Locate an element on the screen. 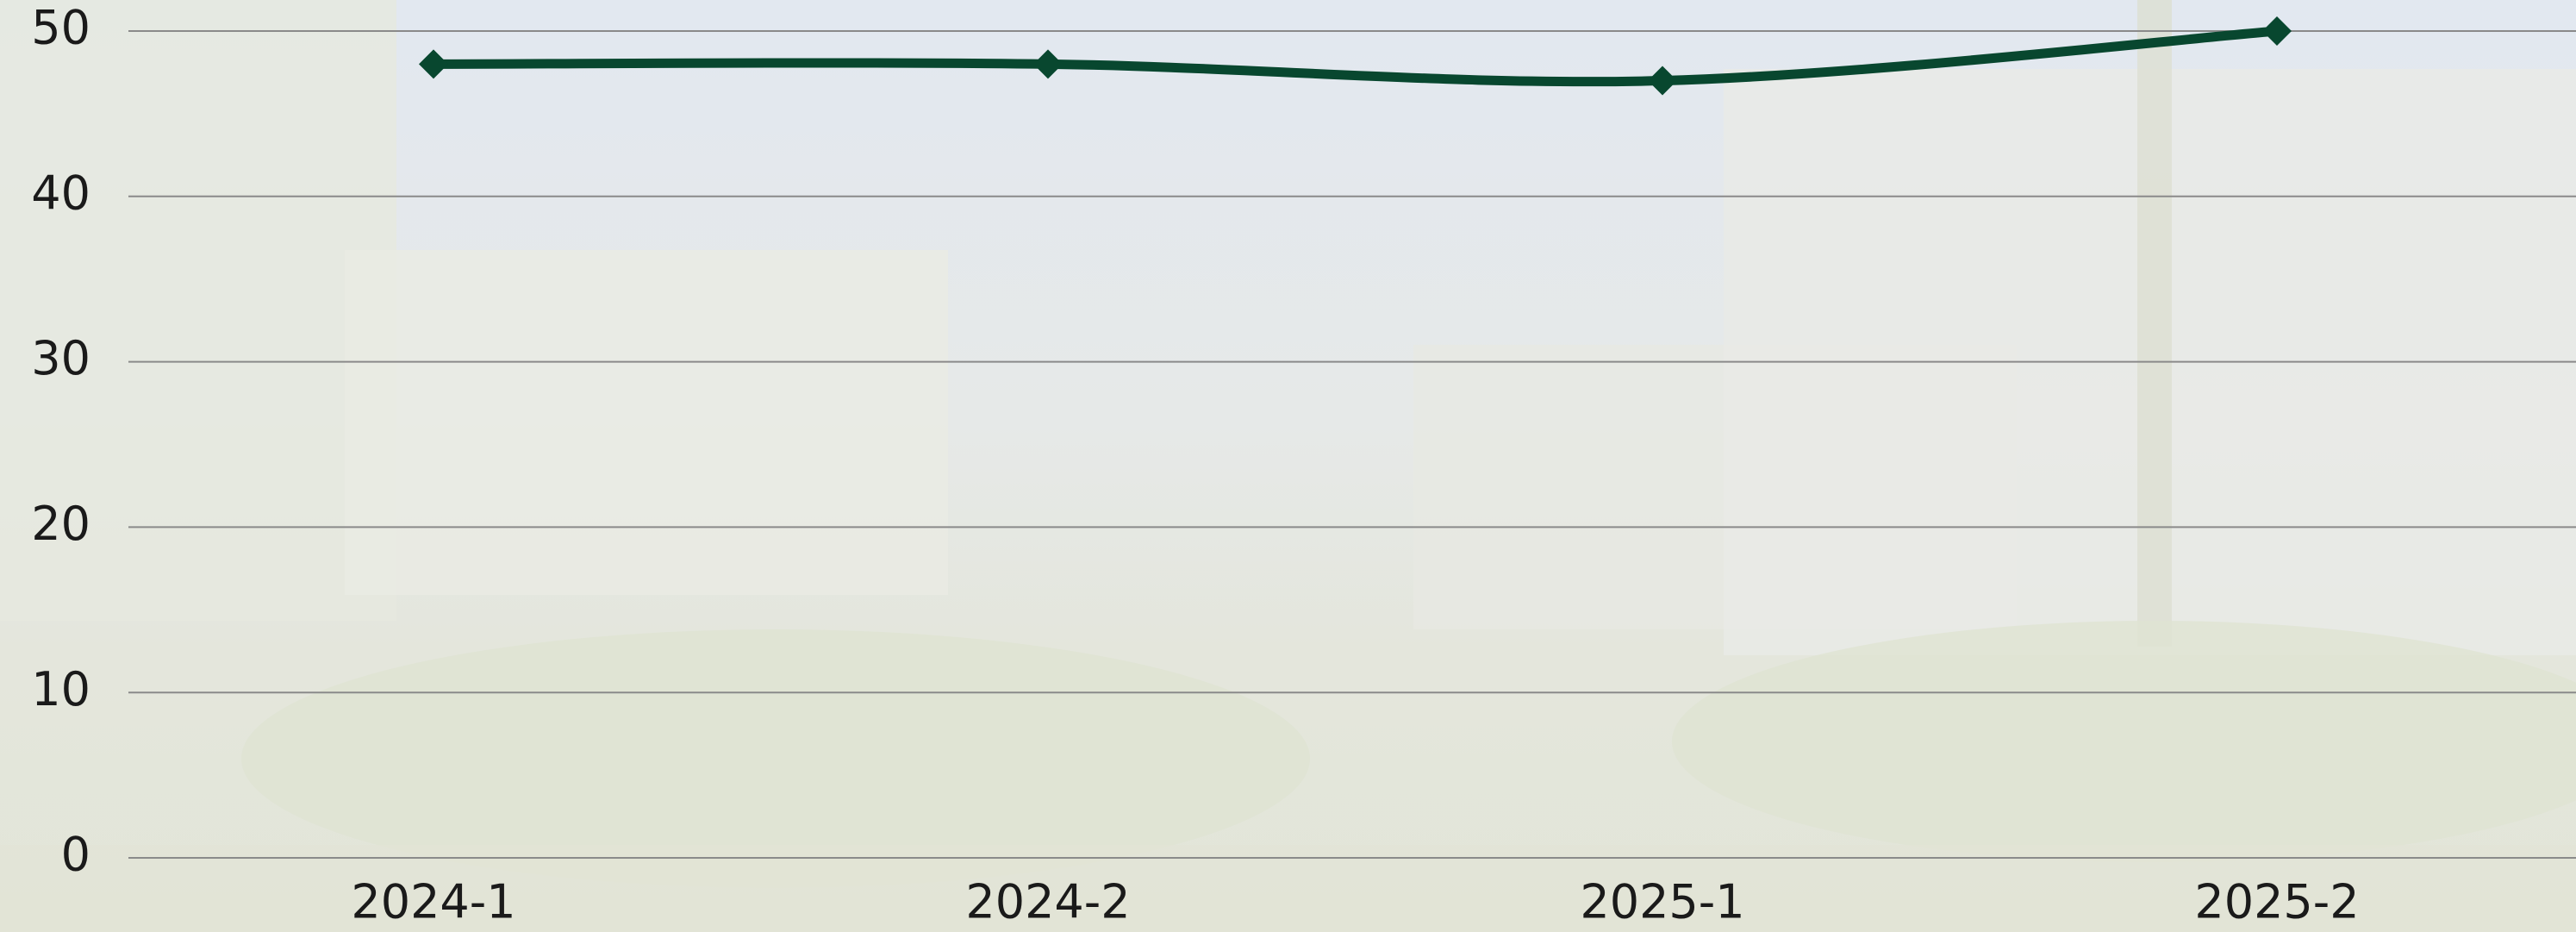 This screenshot has height=932, width=2576. x-tick-label: 2024-1 is located at coordinates (433, 902).